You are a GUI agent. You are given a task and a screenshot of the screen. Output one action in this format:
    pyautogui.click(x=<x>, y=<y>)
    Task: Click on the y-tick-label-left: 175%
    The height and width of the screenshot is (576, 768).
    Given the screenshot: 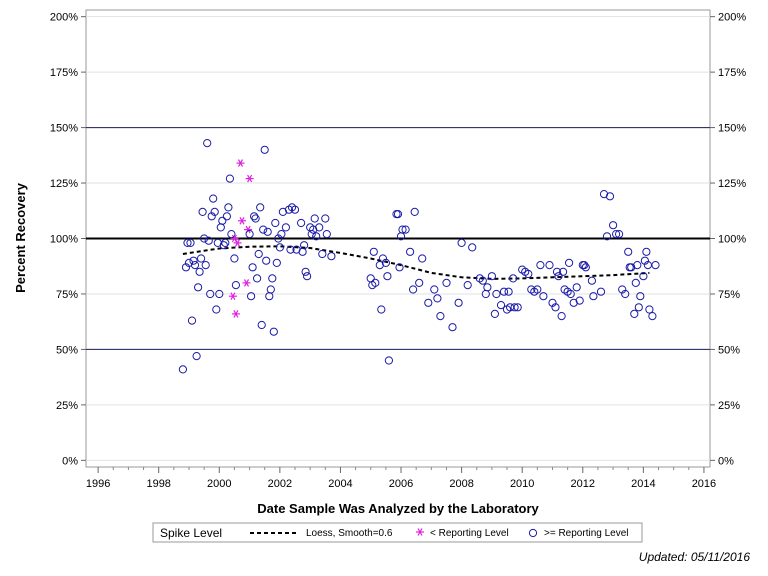 What is the action you would take?
    pyautogui.click(x=64, y=73)
    